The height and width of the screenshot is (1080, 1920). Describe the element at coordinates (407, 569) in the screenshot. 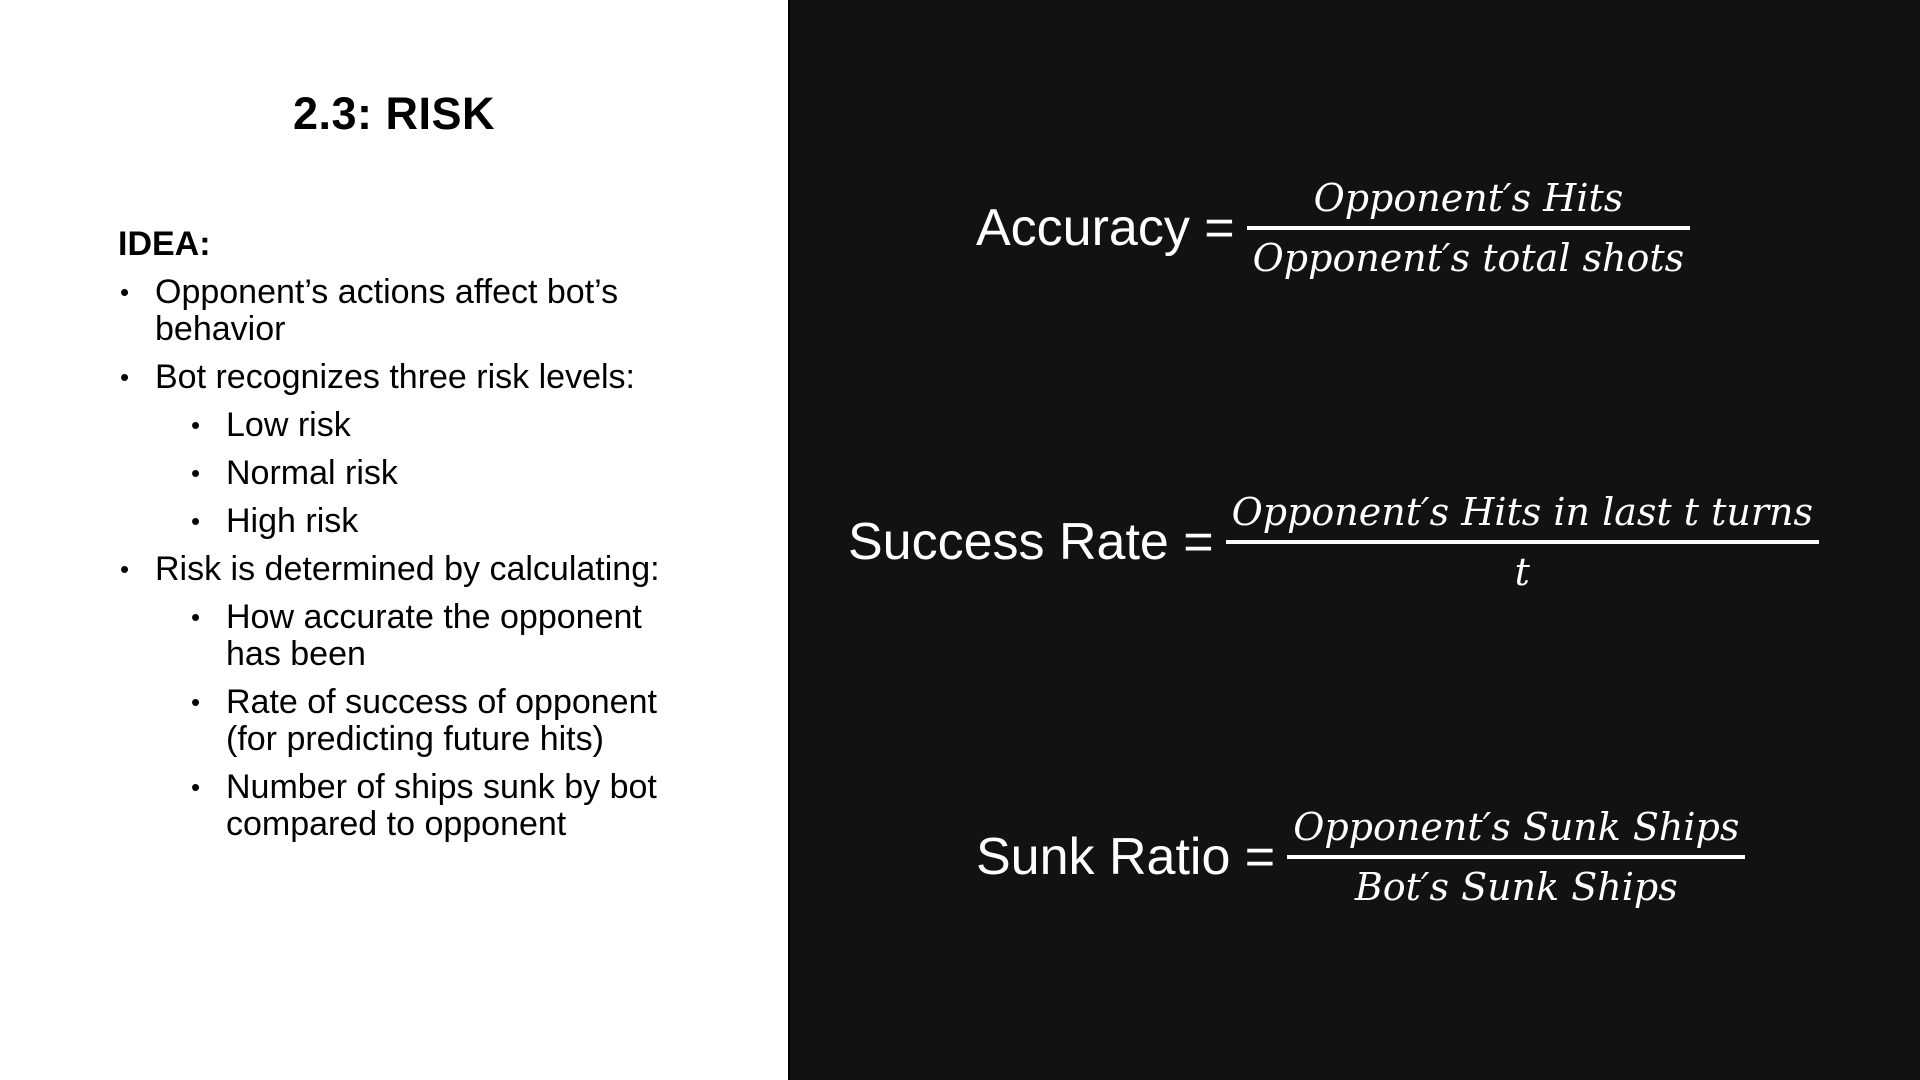

I see `bullet-text: Risk is determined by calculating:` at that location.